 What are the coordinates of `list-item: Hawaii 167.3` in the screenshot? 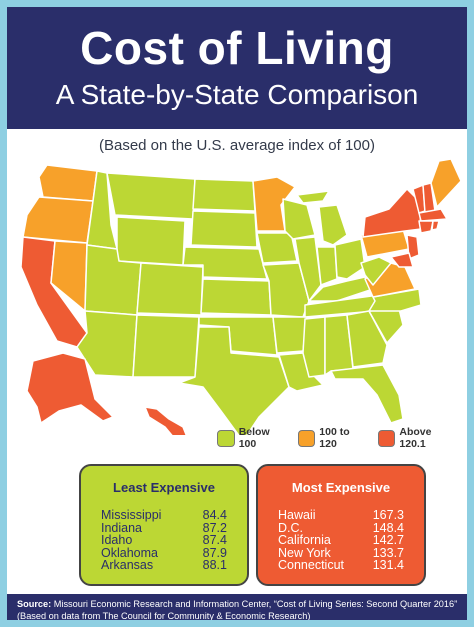 It's located at (341, 515).